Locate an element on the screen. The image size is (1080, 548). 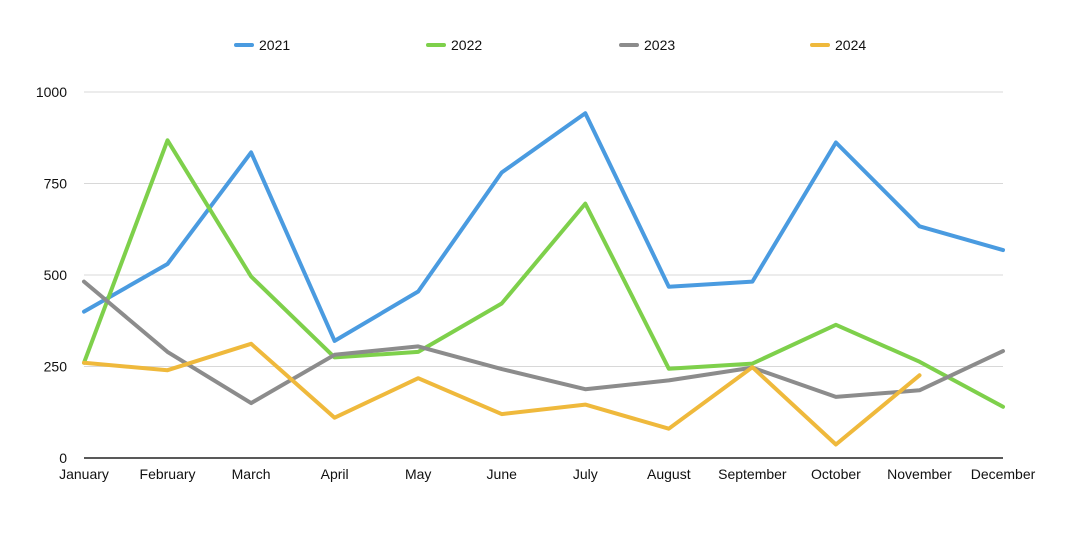
x-tick-label-august: August is located at coordinates (669, 474).